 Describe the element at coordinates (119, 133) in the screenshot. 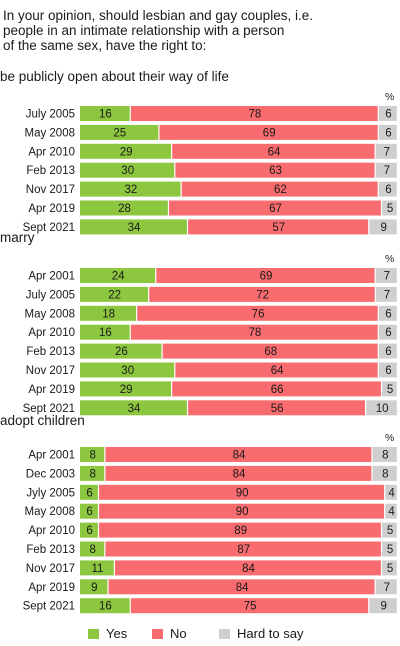

I see `value-label-yes: 25` at that location.